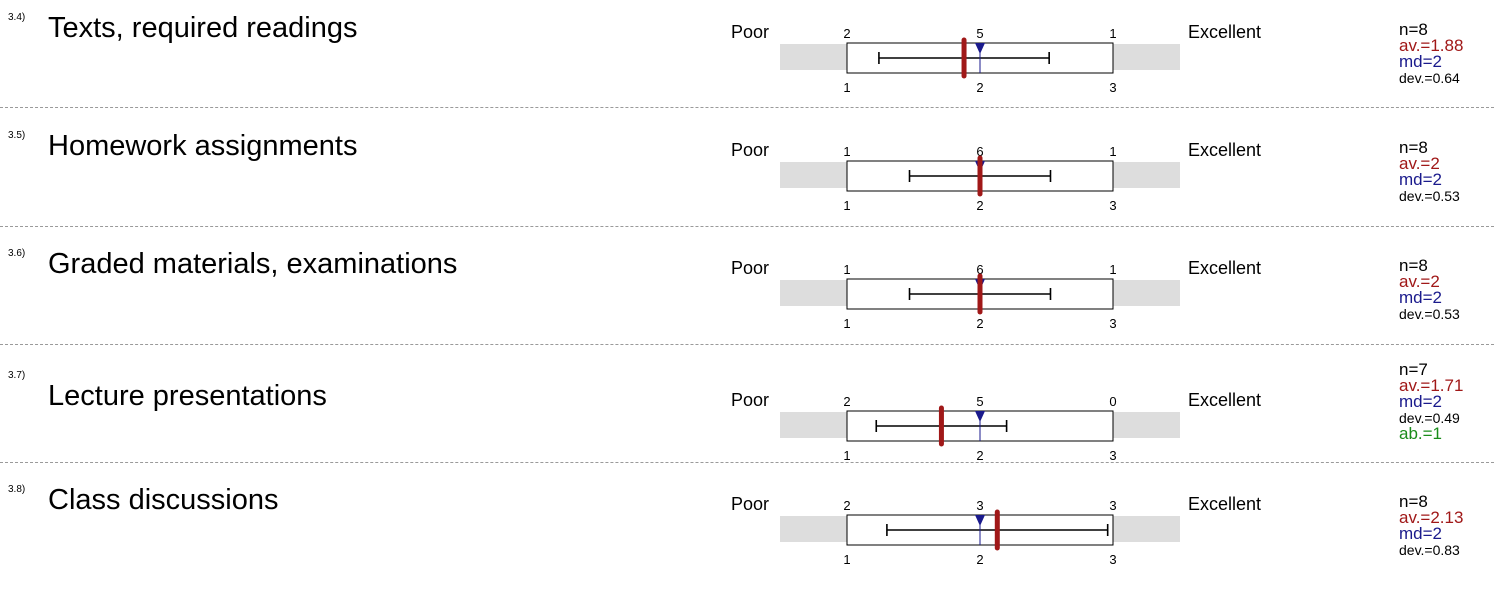 This screenshot has width=1494, height=590. What do you see at coordinates (17, 17) in the screenshot?
I see `question-number: 3.4)` at bounding box center [17, 17].